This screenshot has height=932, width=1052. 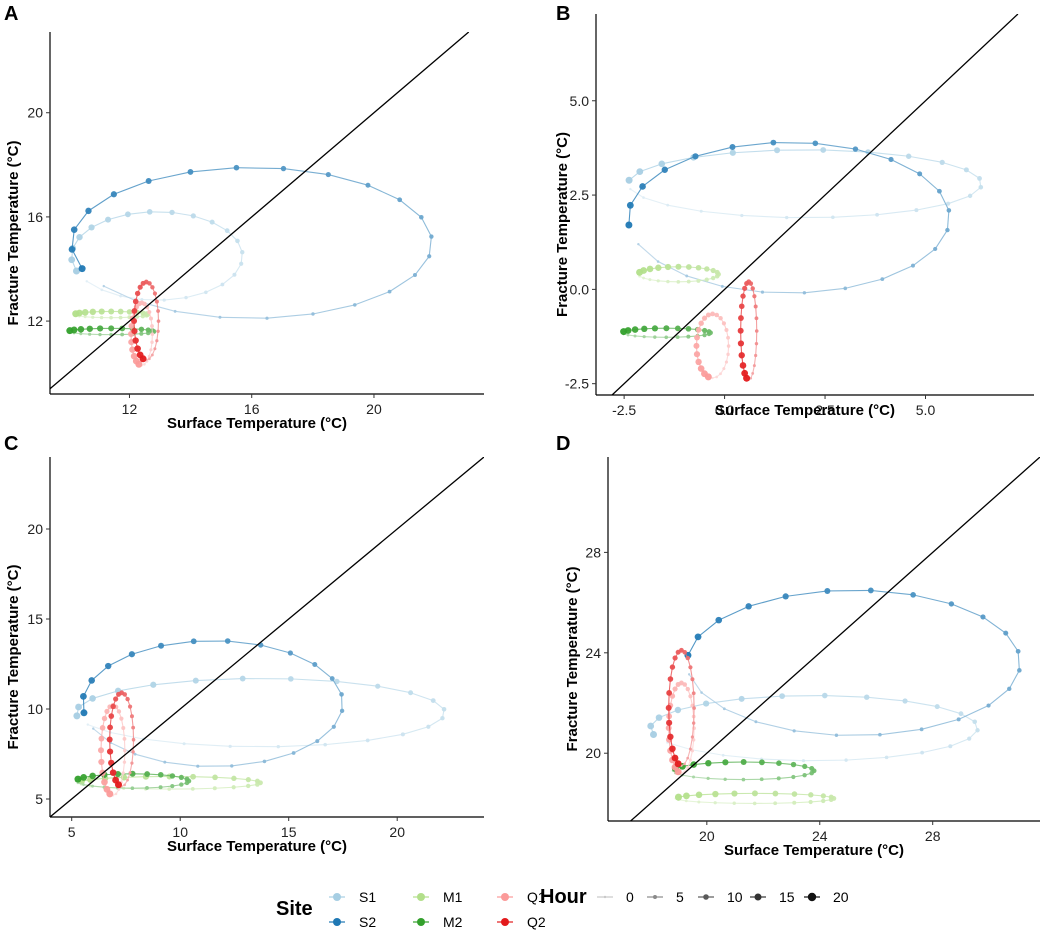 I want to click on y-tick-label: 16, so click(x=35, y=217).